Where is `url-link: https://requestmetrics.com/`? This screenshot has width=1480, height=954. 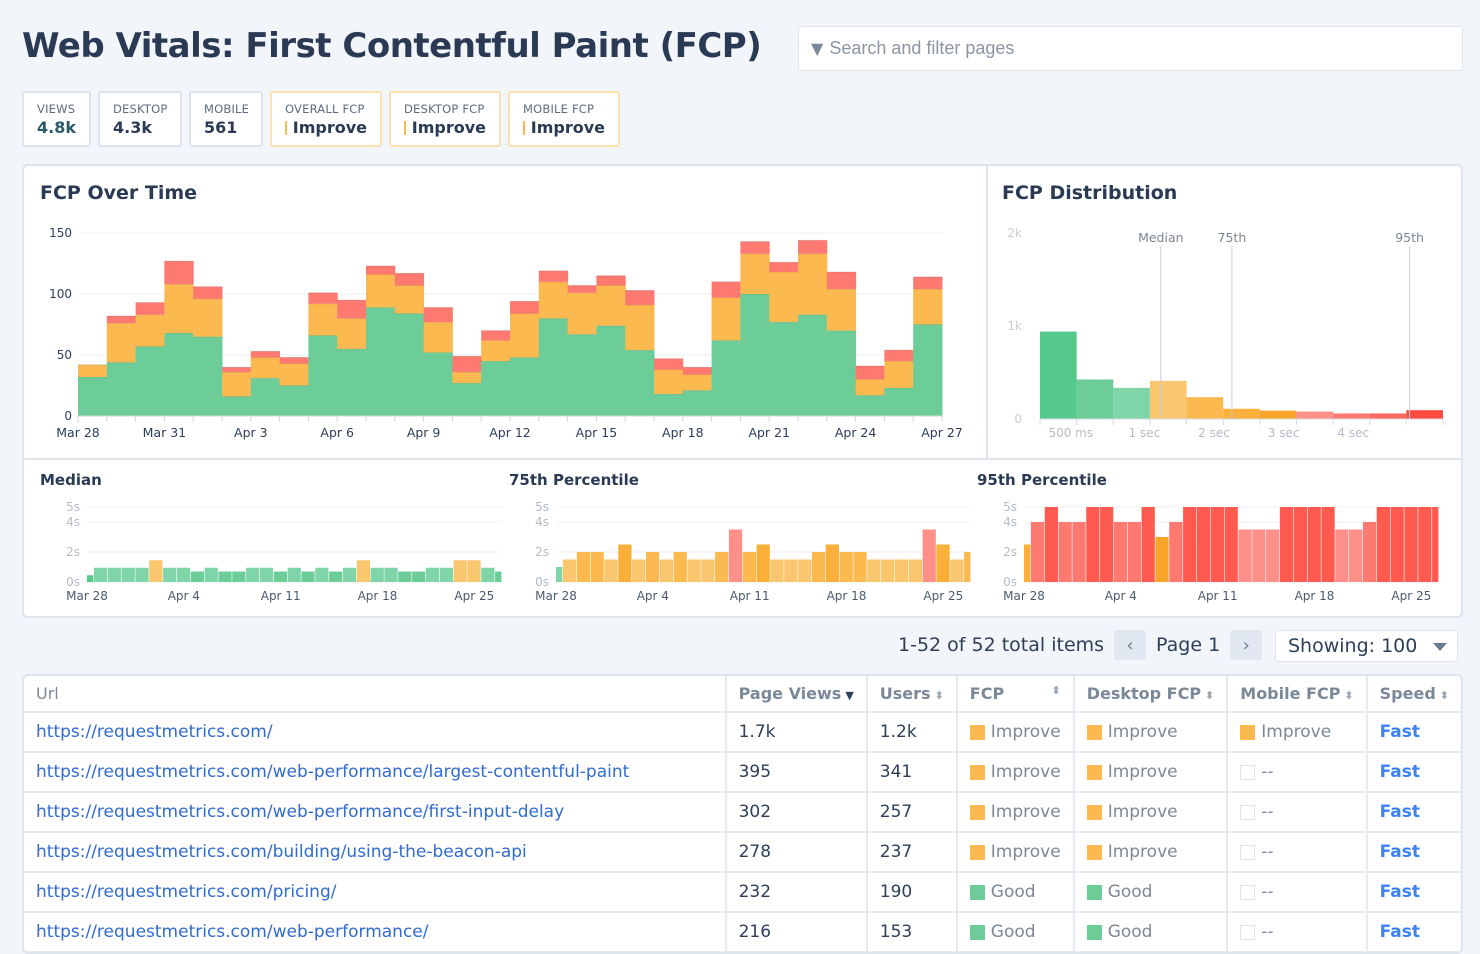 url-link: https://requestmetrics.com/ is located at coordinates (154, 732).